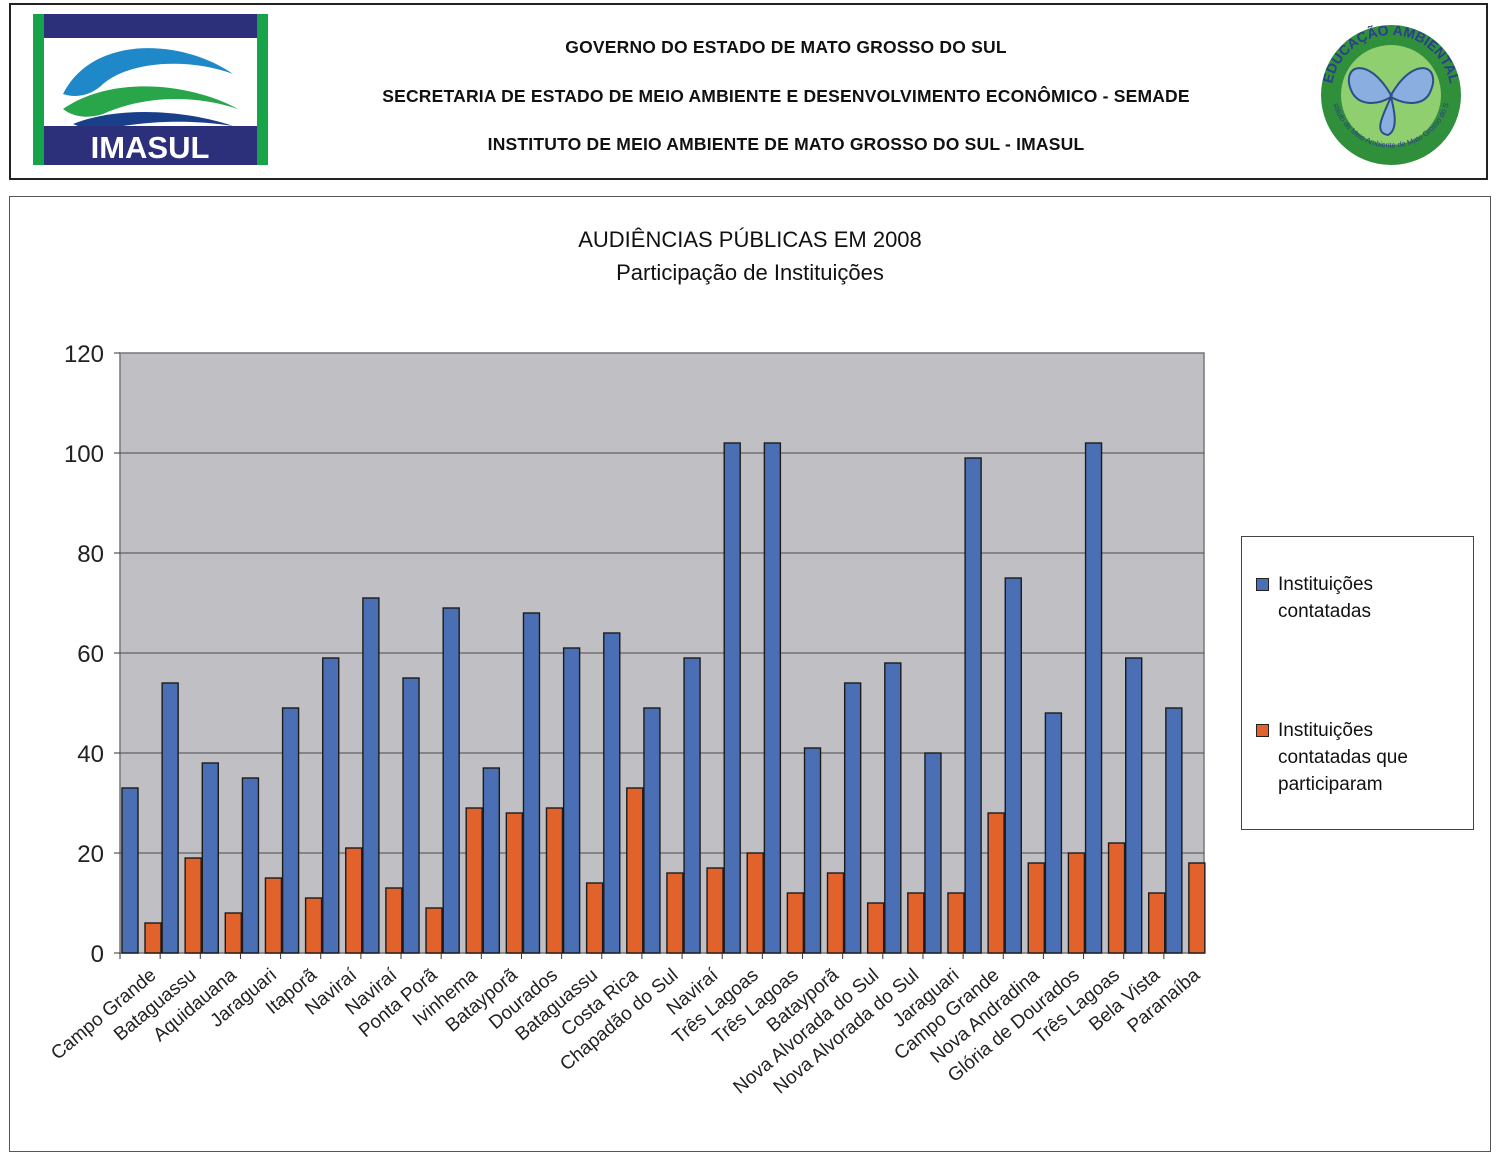 The image size is (1500, 1158). Describe the element at coordinates (1343, 757) in the screenshot. I see `legend-label-participaram: Instituições contatadas que participaram` at that location.